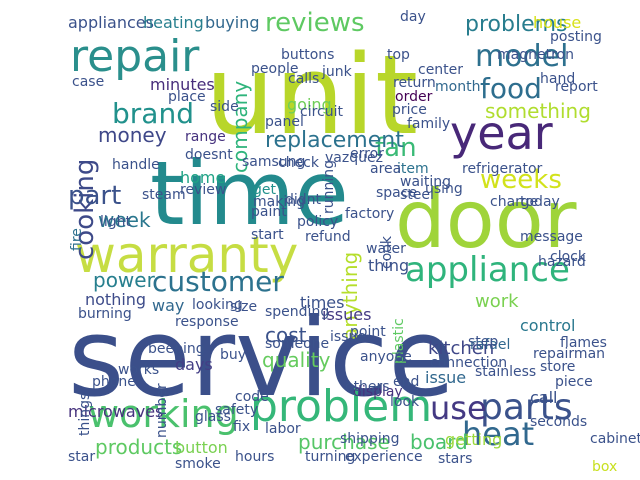  Describe the element at coordinates (538, 111) in the screenshot. I see `cloud-word: something` at that location.